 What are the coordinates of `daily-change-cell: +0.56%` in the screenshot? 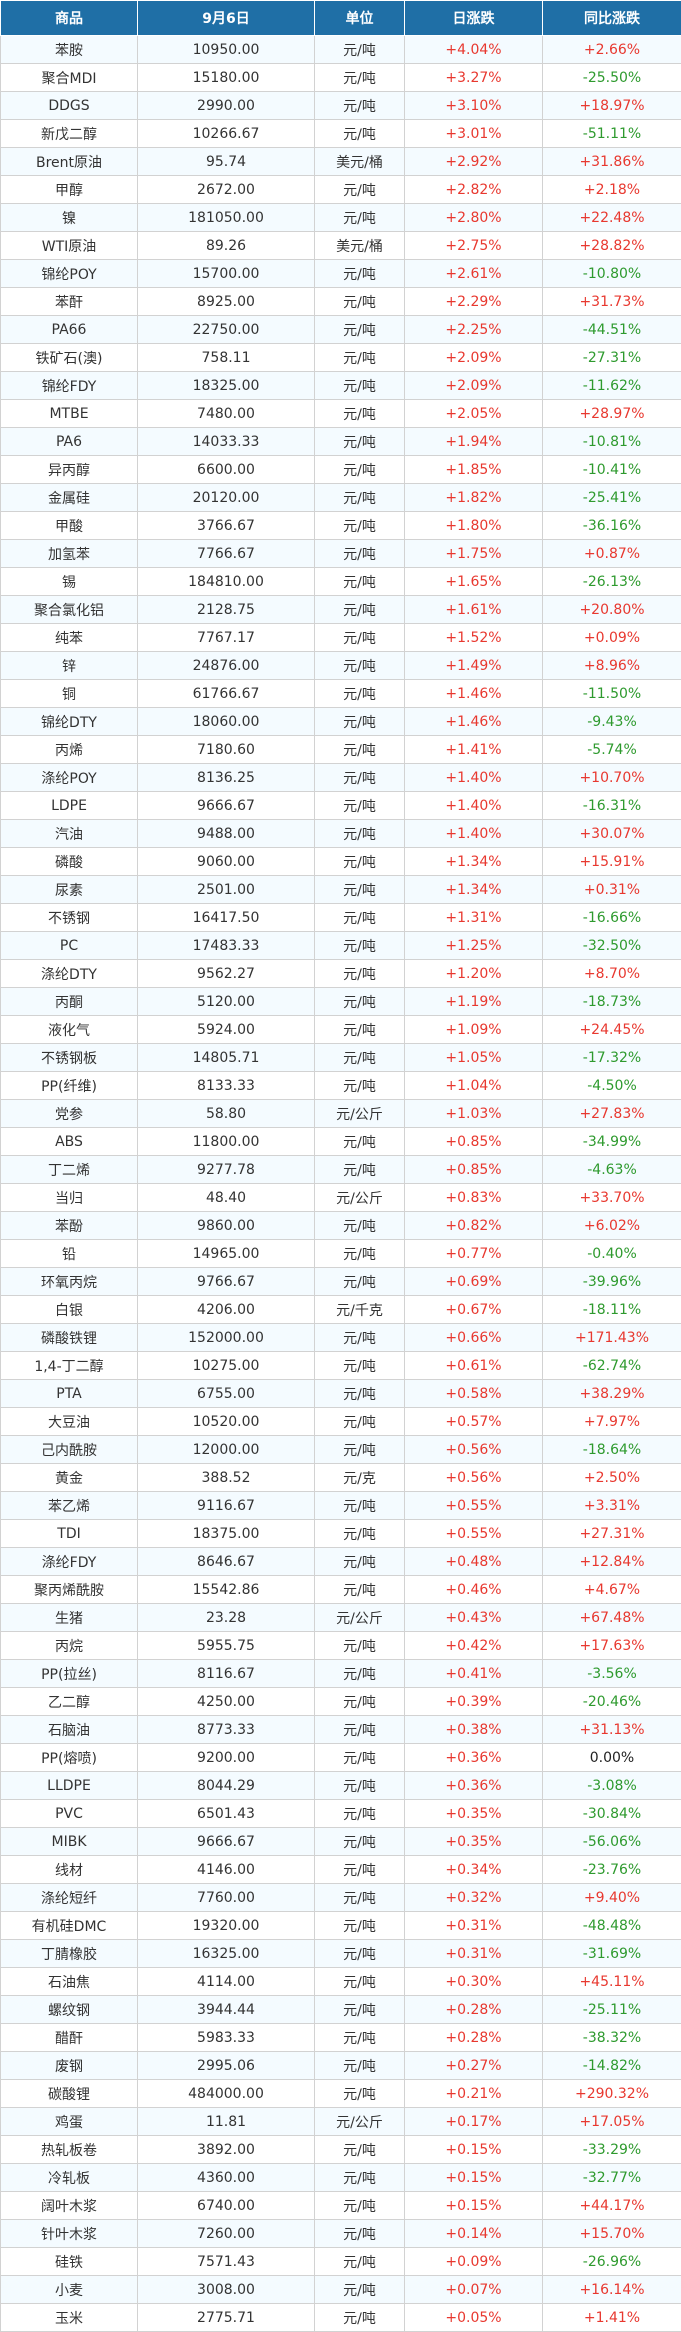 It's located at (474, 1478).